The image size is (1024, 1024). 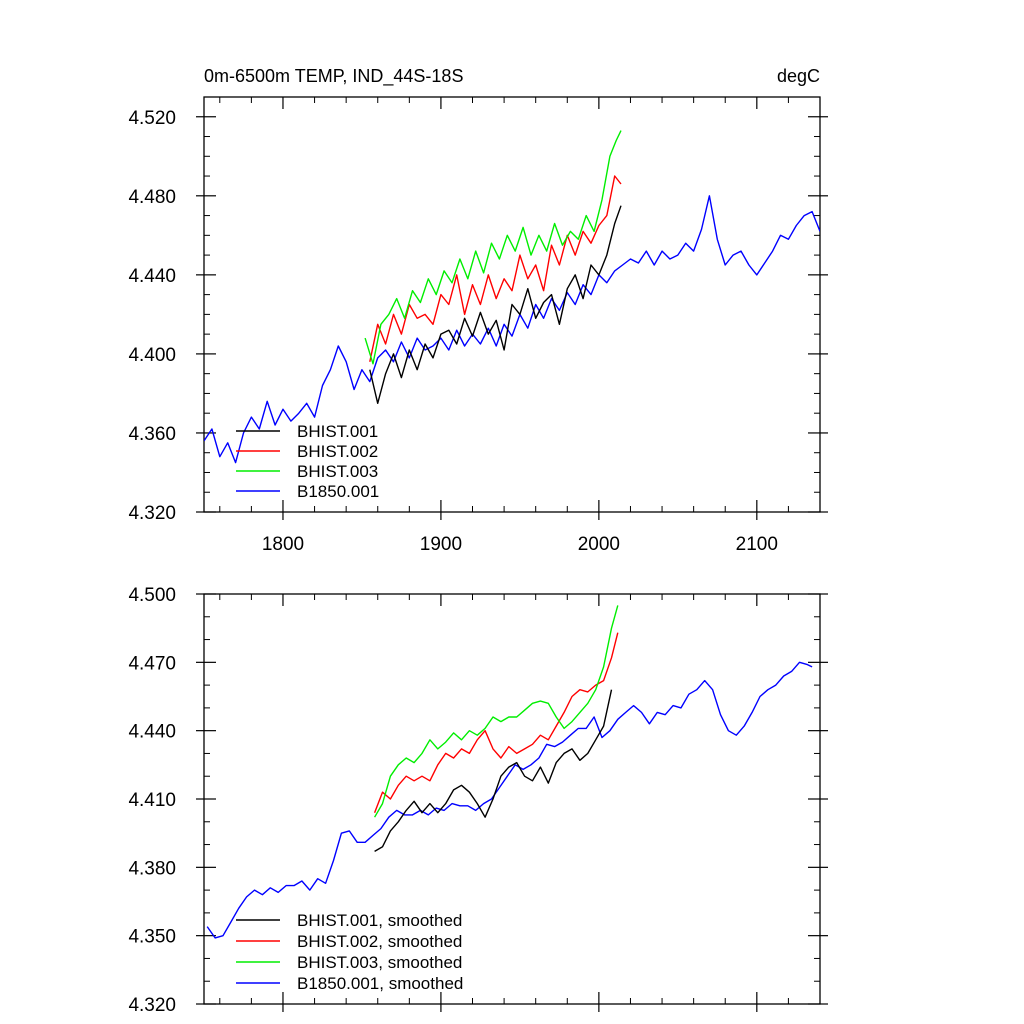 I want to click on bottom-y-tick-label: 4.440, so click(x=152, y=732).